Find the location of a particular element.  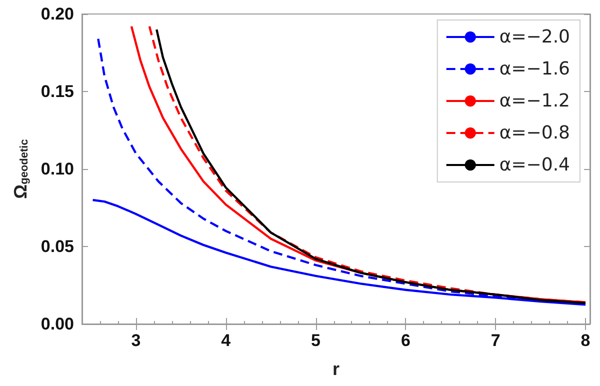

y-axis-title: Ωgeodetic is located at coordinates (20, 169).